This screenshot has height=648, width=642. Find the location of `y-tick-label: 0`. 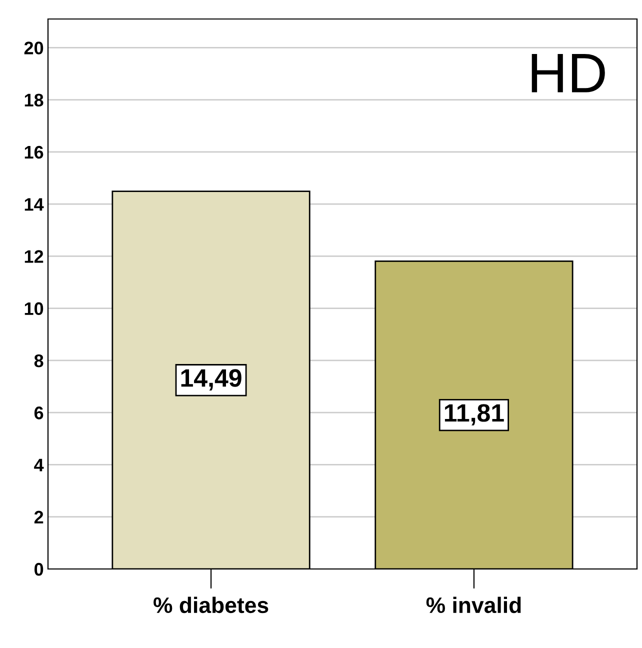

y-tick-label: 0 is located at coordinates (39, 569).